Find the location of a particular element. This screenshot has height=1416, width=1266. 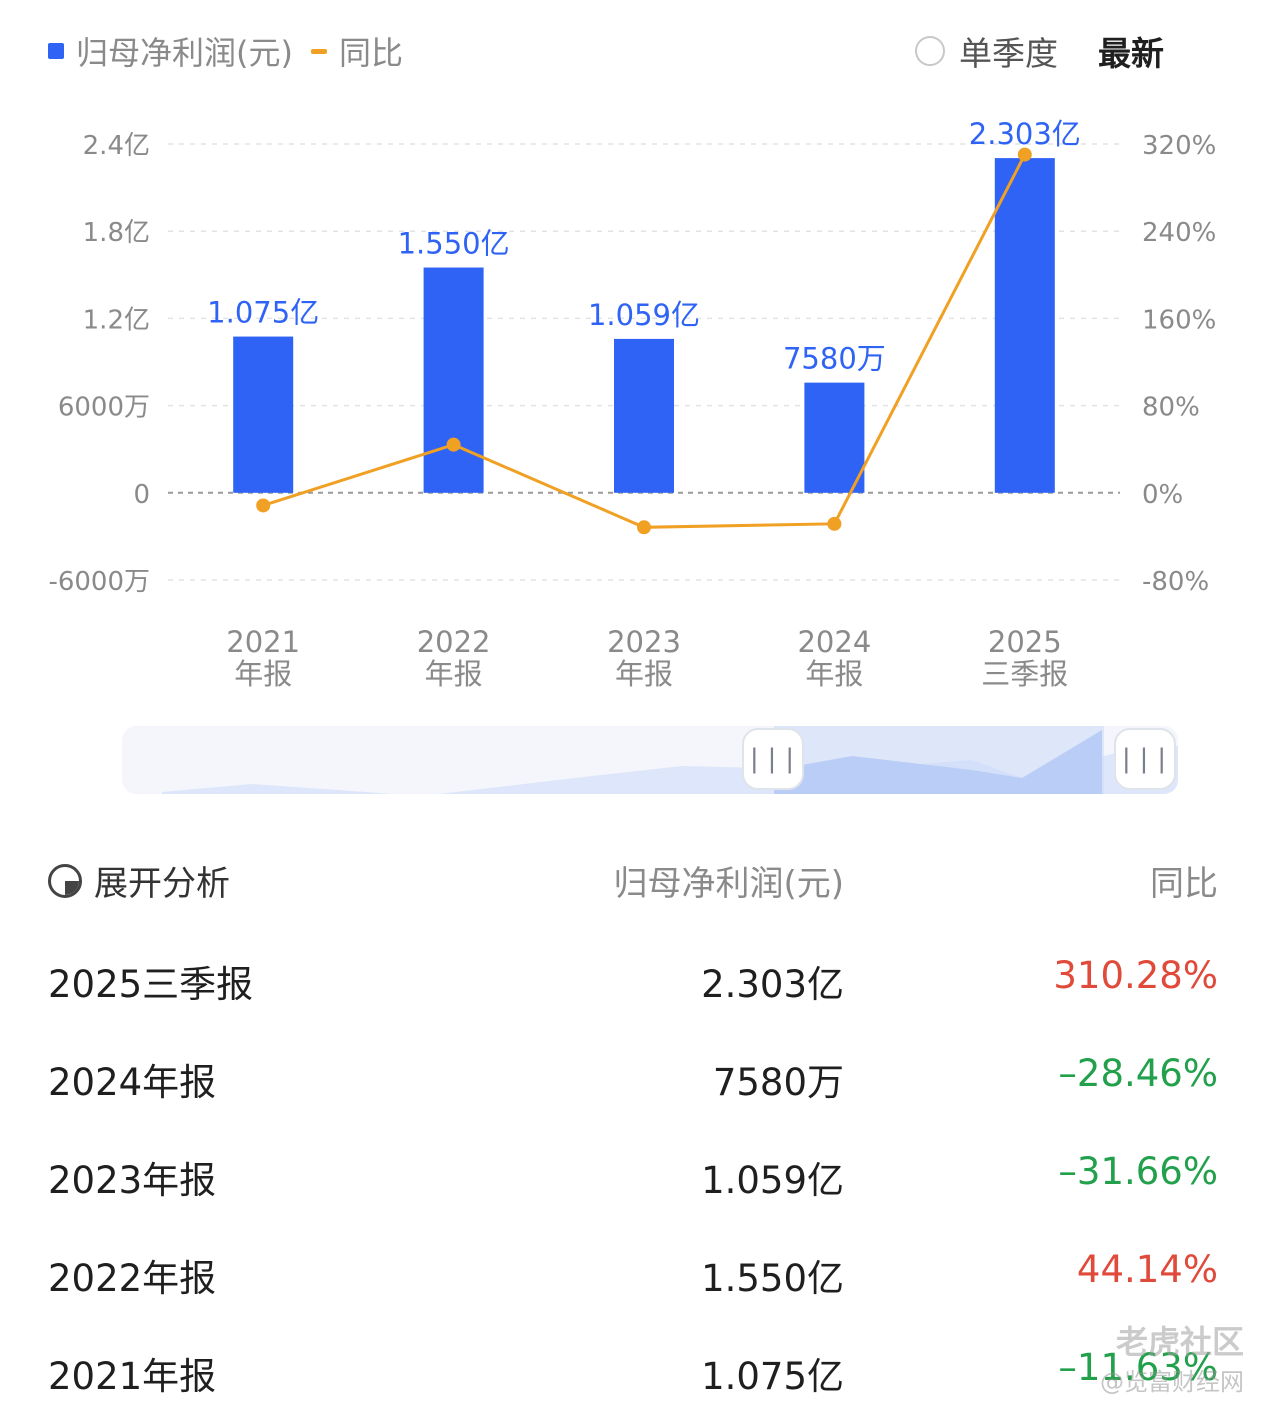

left-axis-tick-label: 2.4亿 is located at coordinates (116, 146).